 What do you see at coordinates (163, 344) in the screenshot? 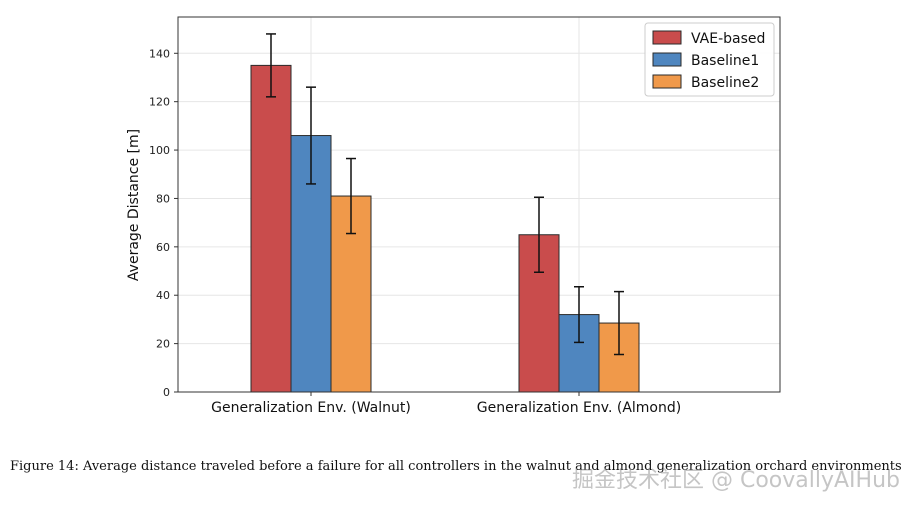
I see `y-tick-label: 20` at bounding box center [163, 344].